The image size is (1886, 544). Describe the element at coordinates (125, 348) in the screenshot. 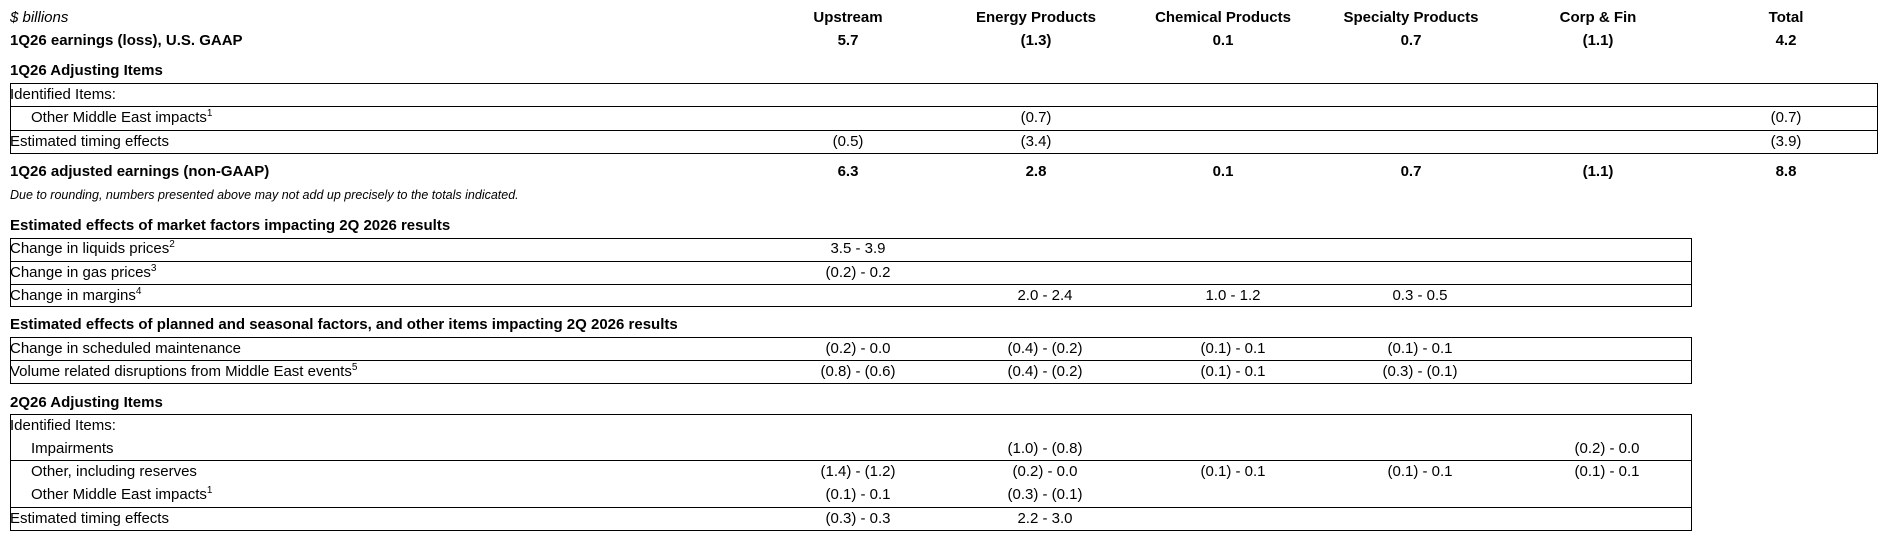

I see `row-label: Change in scheduled maintenance` at that location.